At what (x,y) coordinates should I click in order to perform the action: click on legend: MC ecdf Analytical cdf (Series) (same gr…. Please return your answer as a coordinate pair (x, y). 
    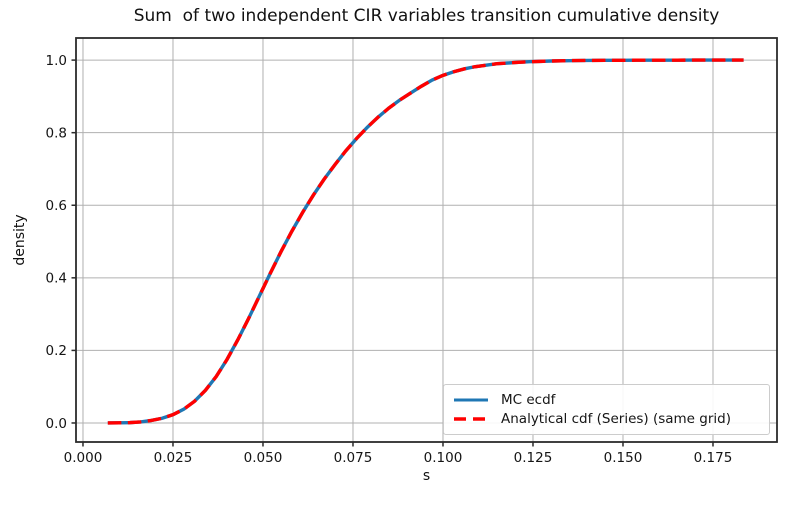
    Looking at the image, I should click on (606, 409).